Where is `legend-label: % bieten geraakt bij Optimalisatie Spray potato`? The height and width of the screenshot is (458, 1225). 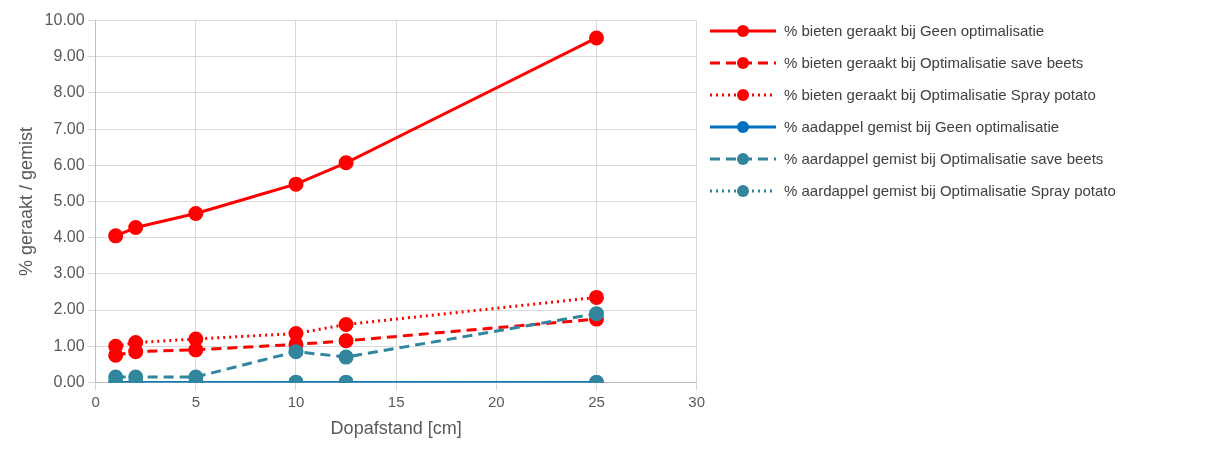 legend-label: % bieten geraakt bij Optimalisatie Spray potato is located at coordinates (940, 95).